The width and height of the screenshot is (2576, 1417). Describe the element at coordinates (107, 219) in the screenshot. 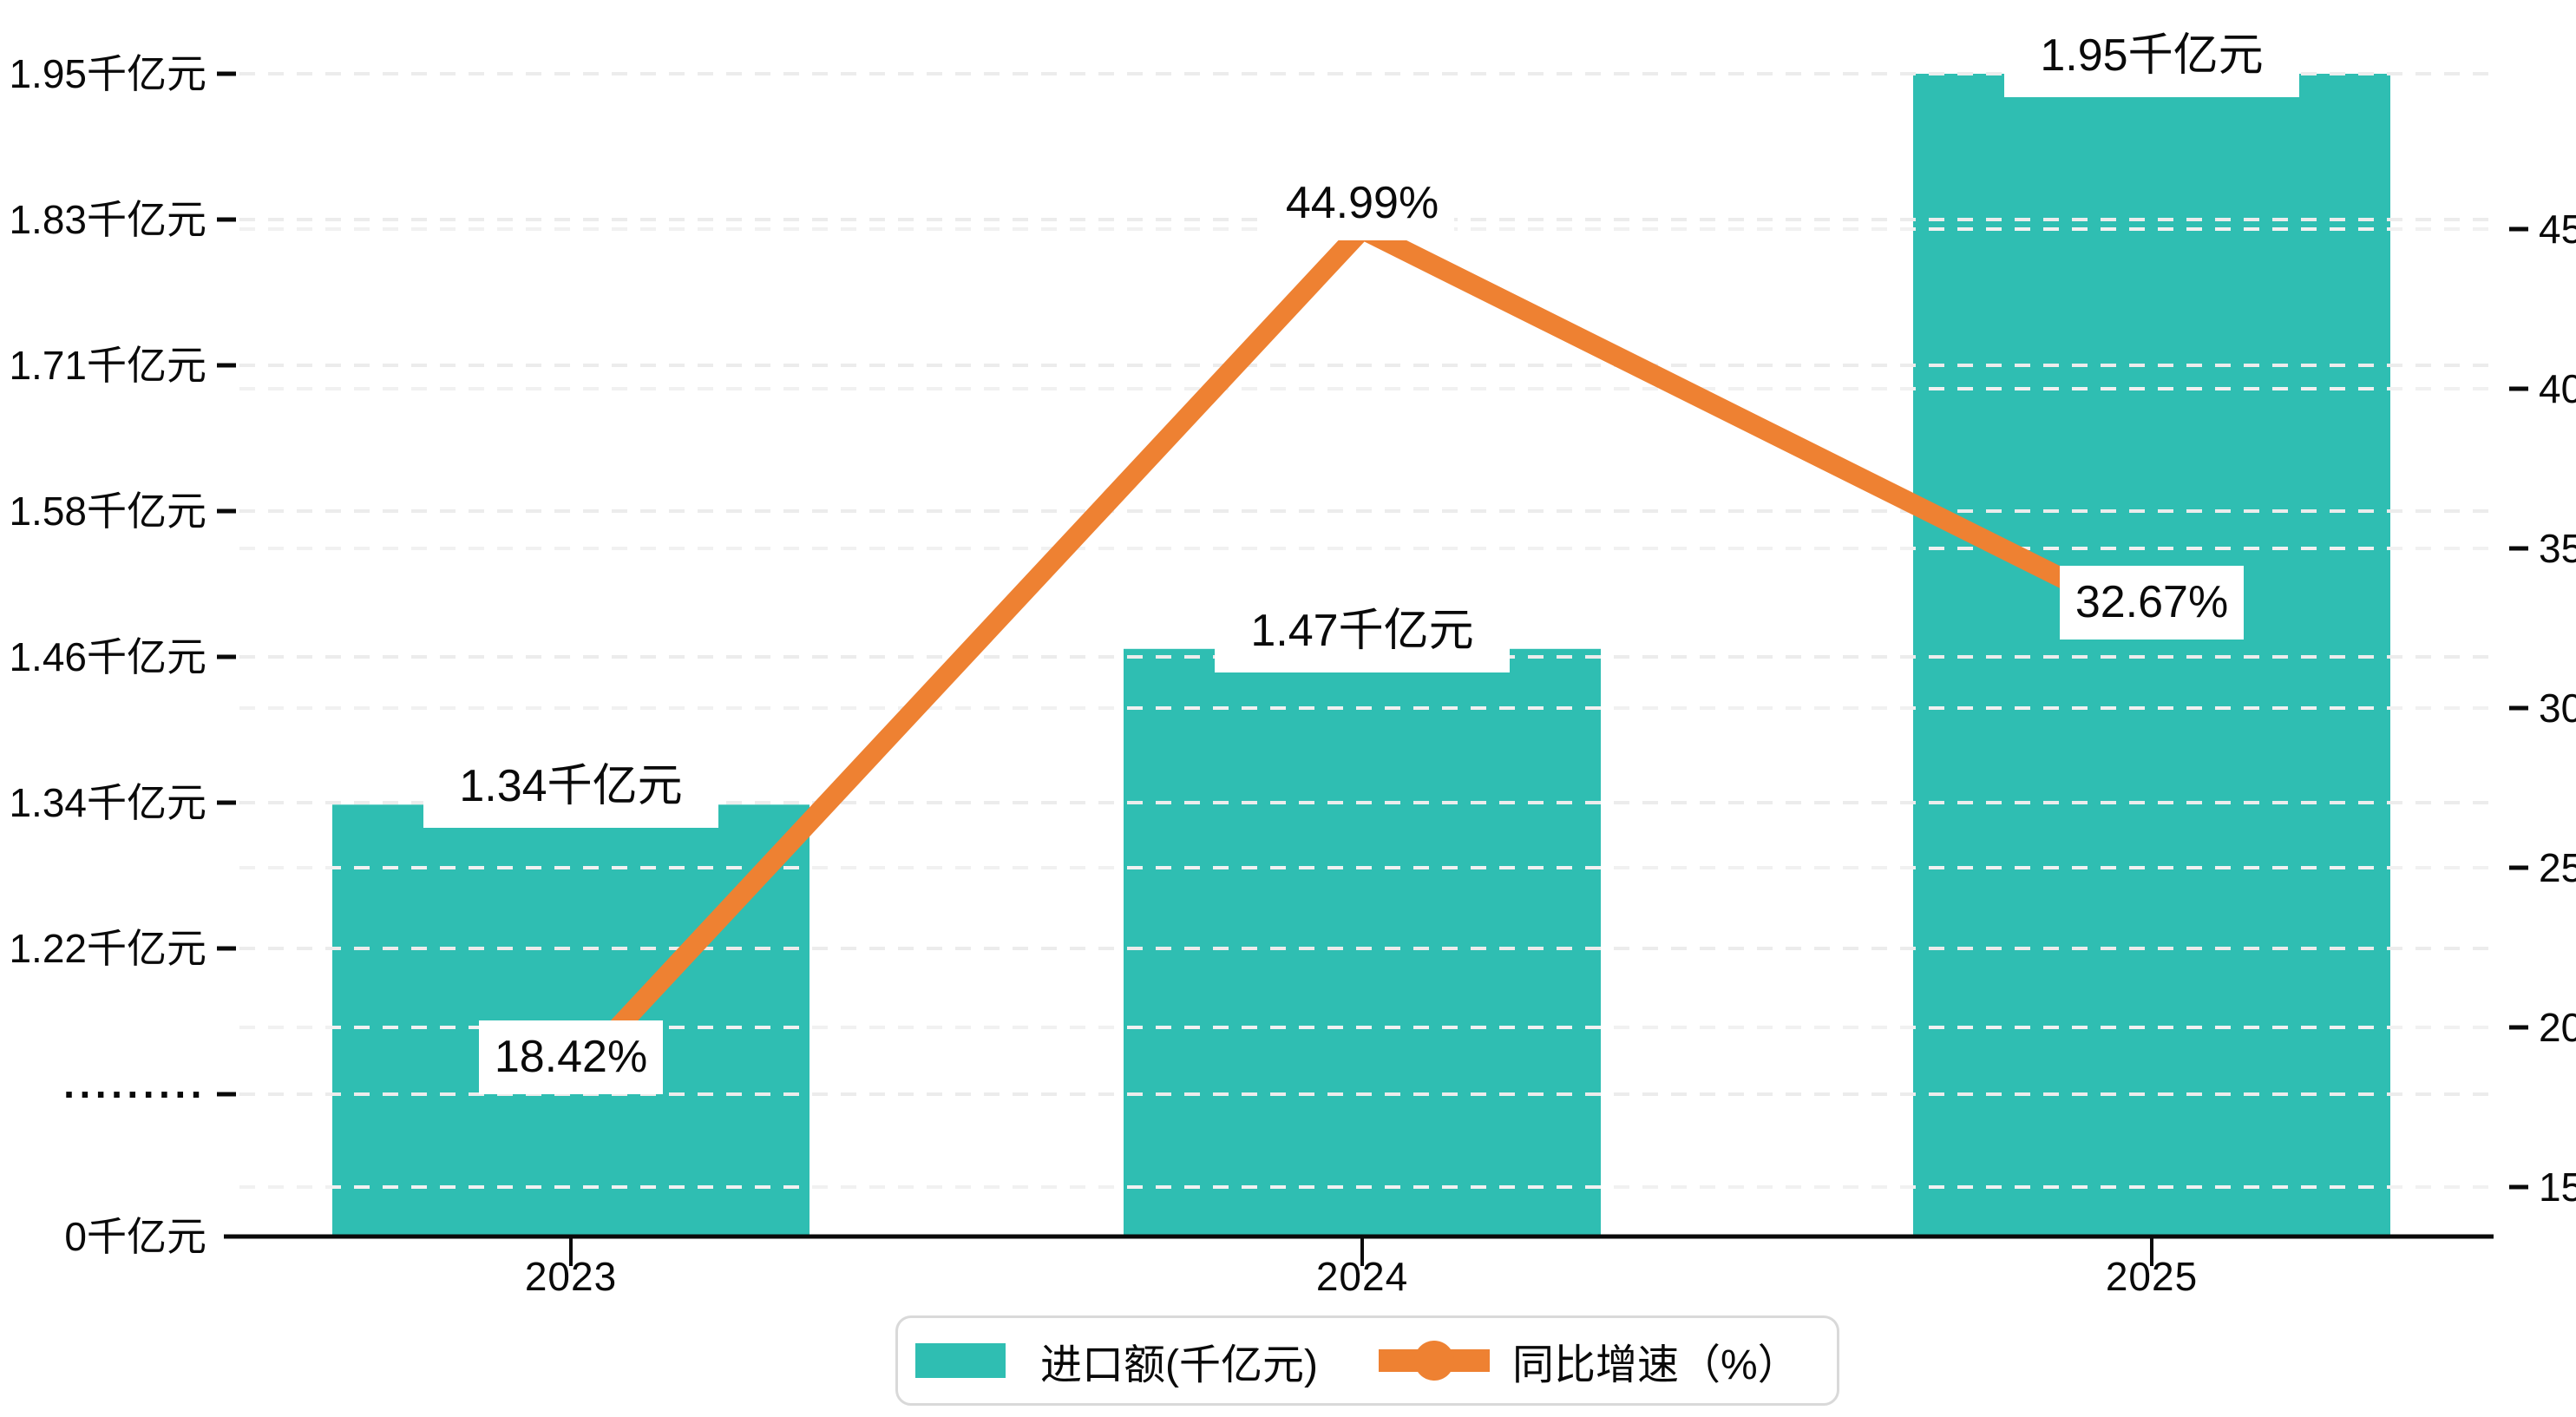

I see `left-tick-label: 1.83千亿元` at that location.